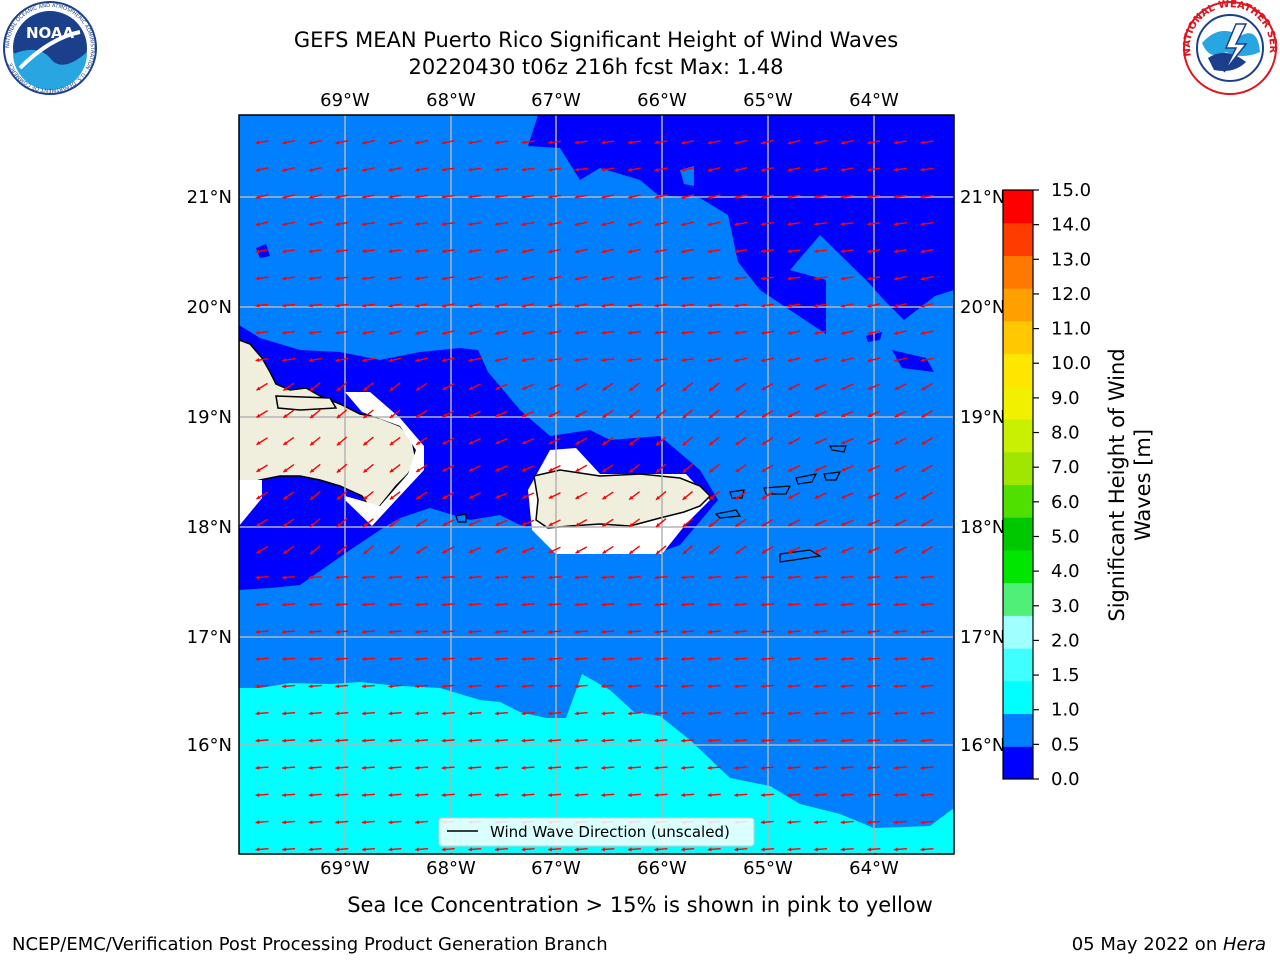  I want to click on lat-tick-label: 17°N, so click(982, 637).